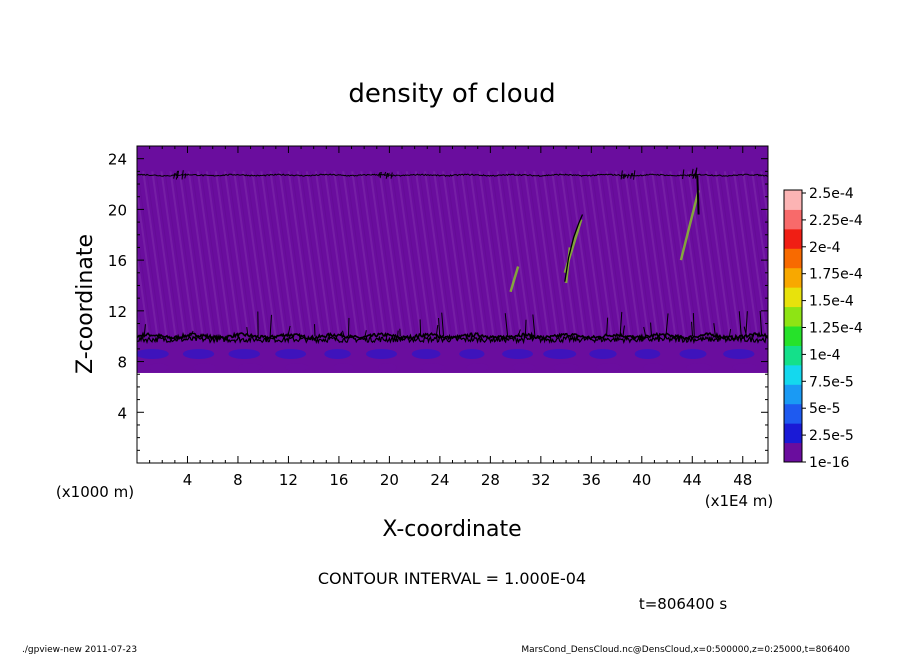 This screenshot has width=904, height=654. I want to click on colorbar, so click(793, 326).